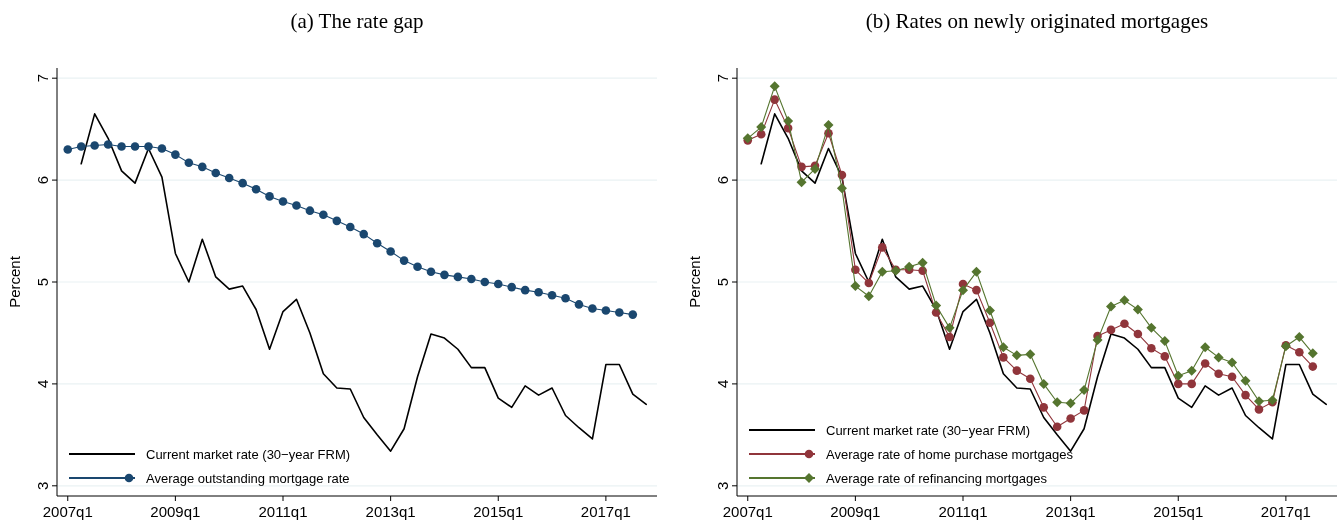 The height and width of the screenshot is (522, 1339). What do you see at coordinates (248, 454) in the screenshot?
I see `text: Current market rate (30−year FRM)` at bounding box center [248, 454].